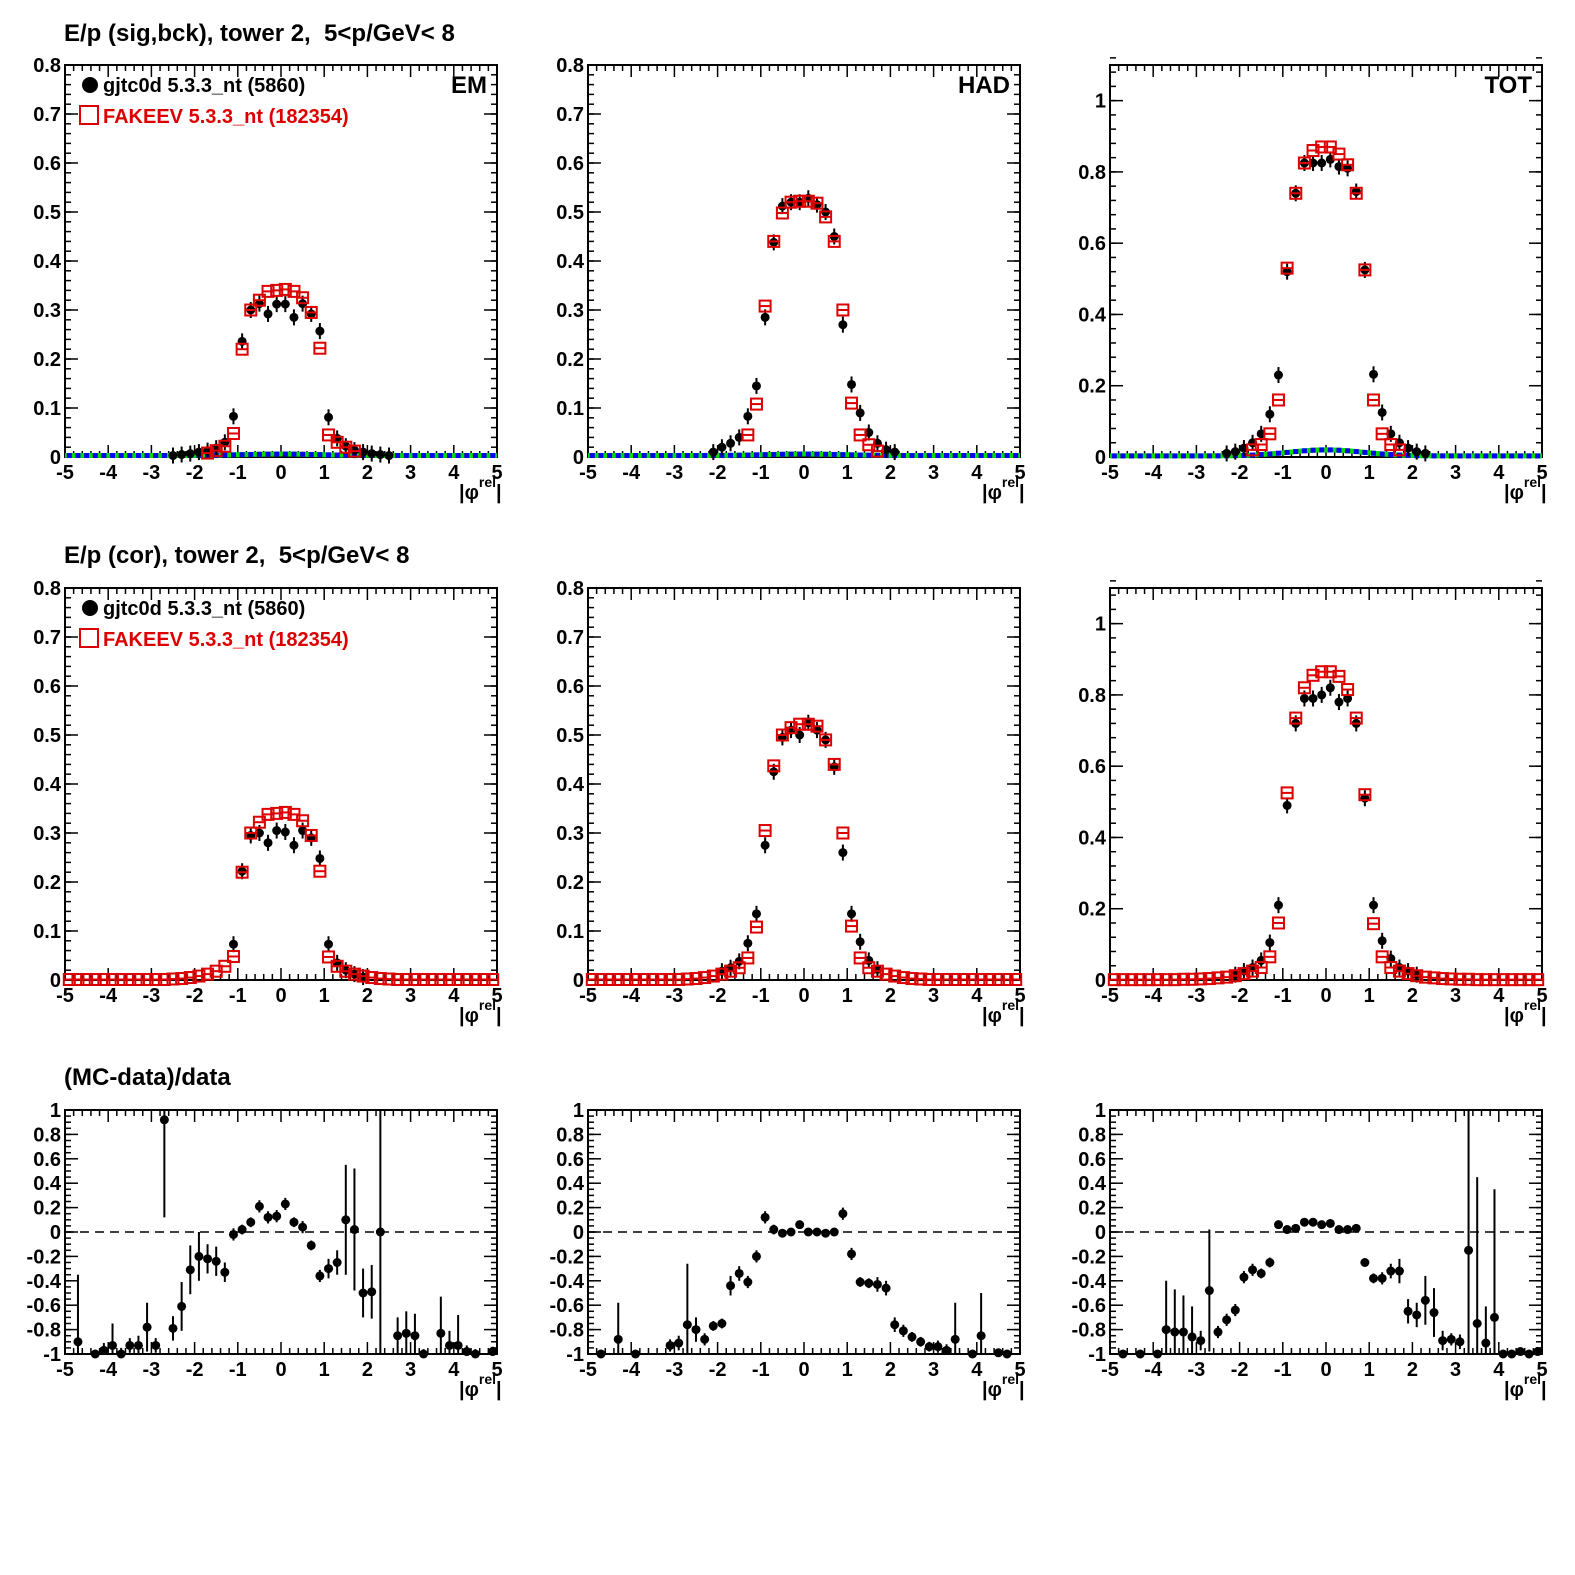  What do you see at coordinates (977, 473) in the screenshot?
I see `x-tick-label: 4` at bounding box center [977, 473].